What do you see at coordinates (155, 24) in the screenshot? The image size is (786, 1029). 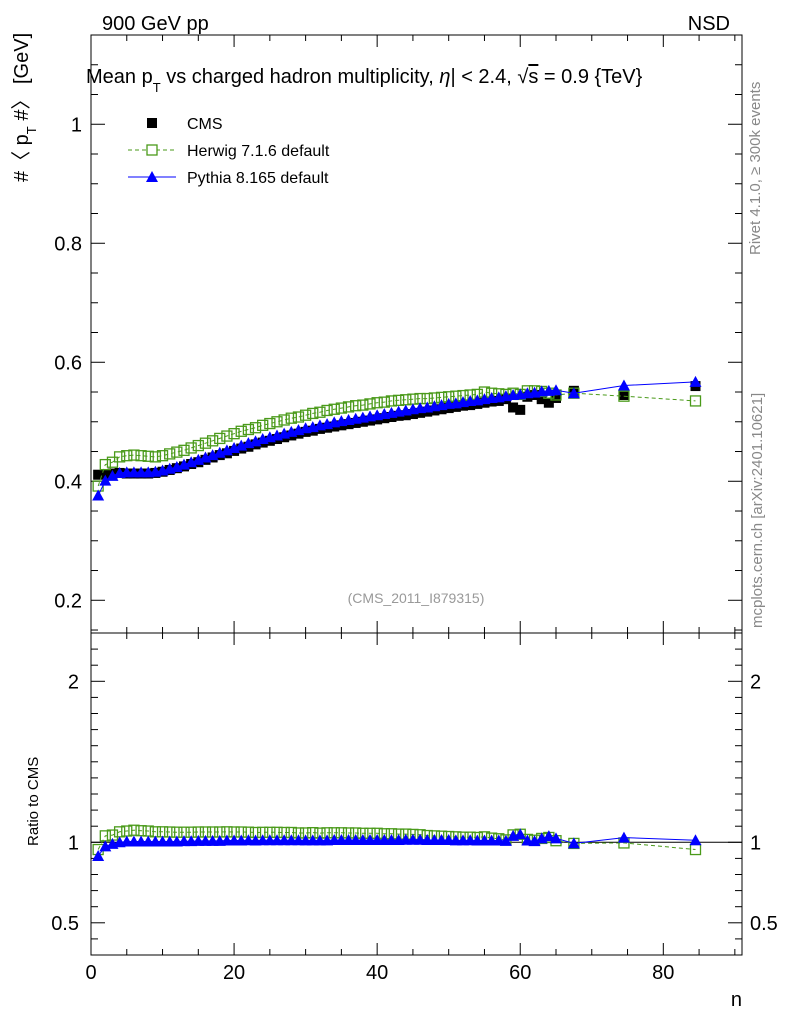 I see `header-left: 900 GeV pp` at bounding box center [155, 24].